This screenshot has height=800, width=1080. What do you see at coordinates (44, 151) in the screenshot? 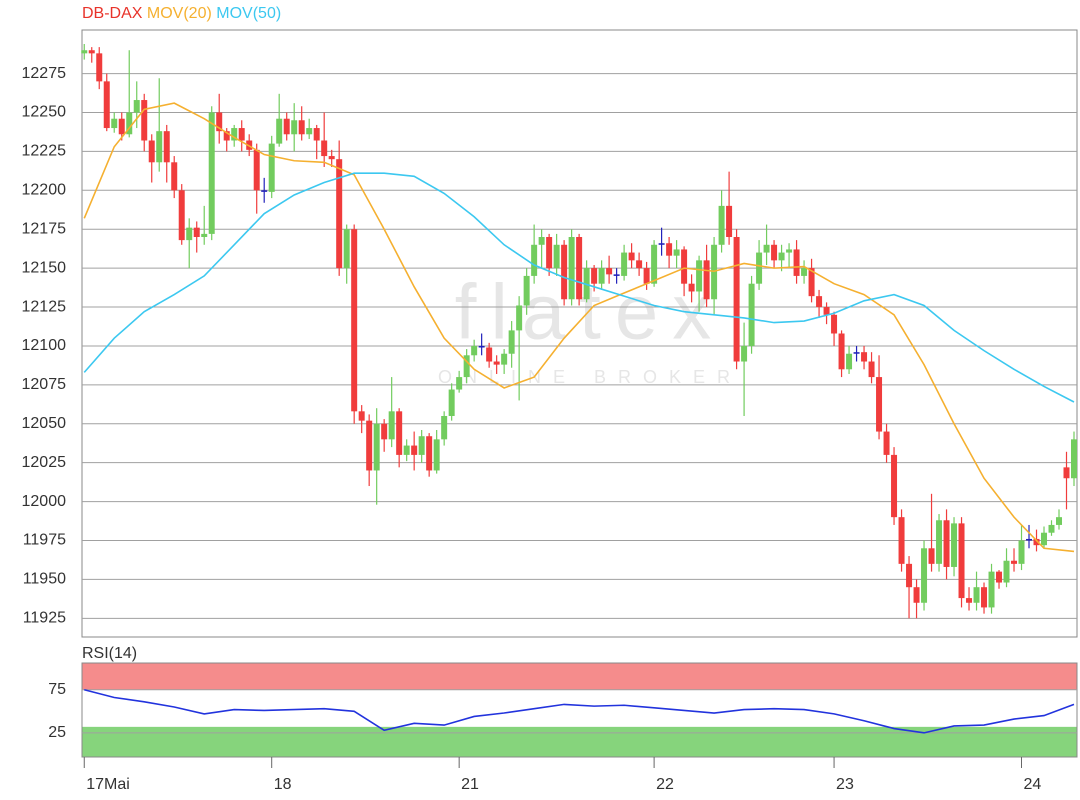
I see `y-tick-label: 12225` at bounding box center [44, 151].